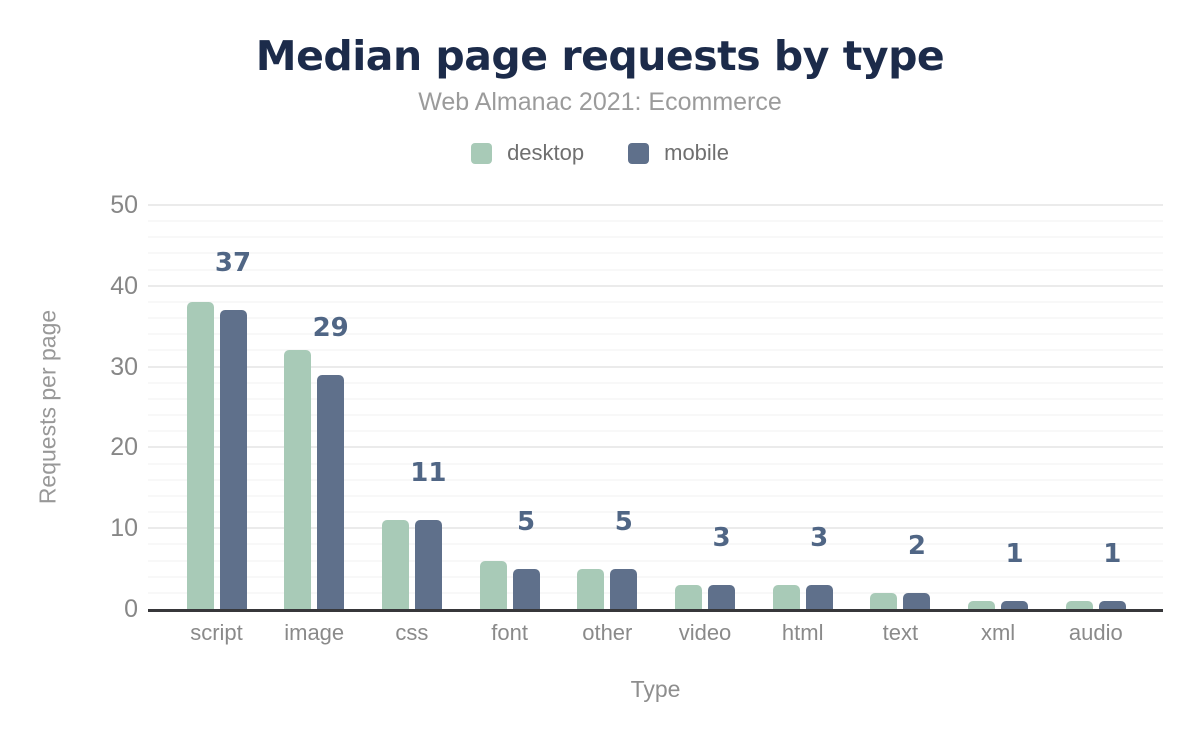 This screenshot has height=742, width=1200. Describe the element at coordinates (124, 447) in the screenshot. I see `y-tick-label: 20` at that location.